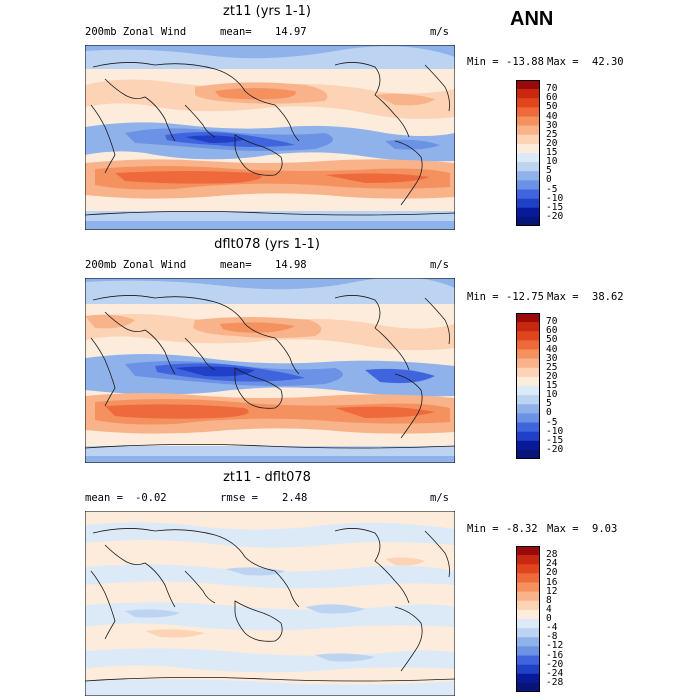 Image resolution: width=700 pixels, height=700 pixels. What do you see at coordinates (566, 153) in the screenshot?
I see `panel-1-colorbar-labels: 70 60 50 40 30 25 20 15 10 5 0 -5 -10 -15 -20` at bounding box center [566, 153].